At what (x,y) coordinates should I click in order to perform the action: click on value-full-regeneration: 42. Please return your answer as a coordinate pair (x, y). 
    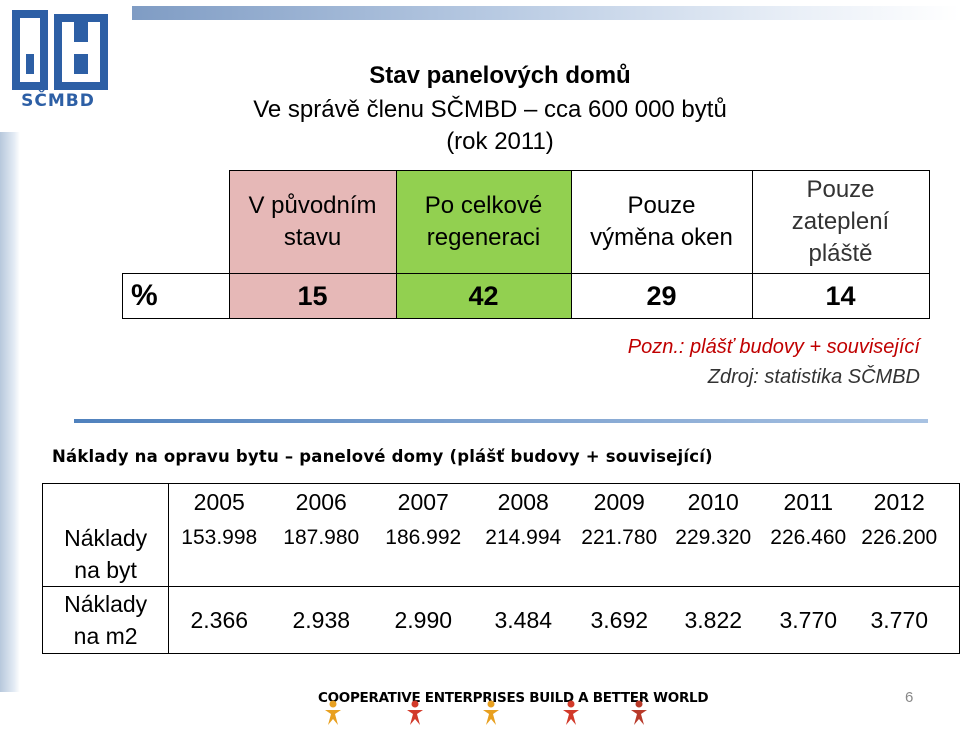
    Looking at the image, I should click on (483, 296).